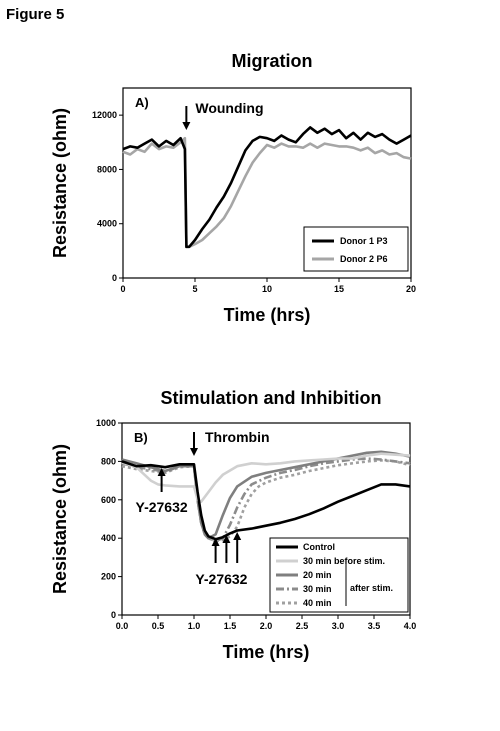 This screenshot has height=731, width=500. I want to click on chart1-annotation-label: Wounding, so click(229, 108).